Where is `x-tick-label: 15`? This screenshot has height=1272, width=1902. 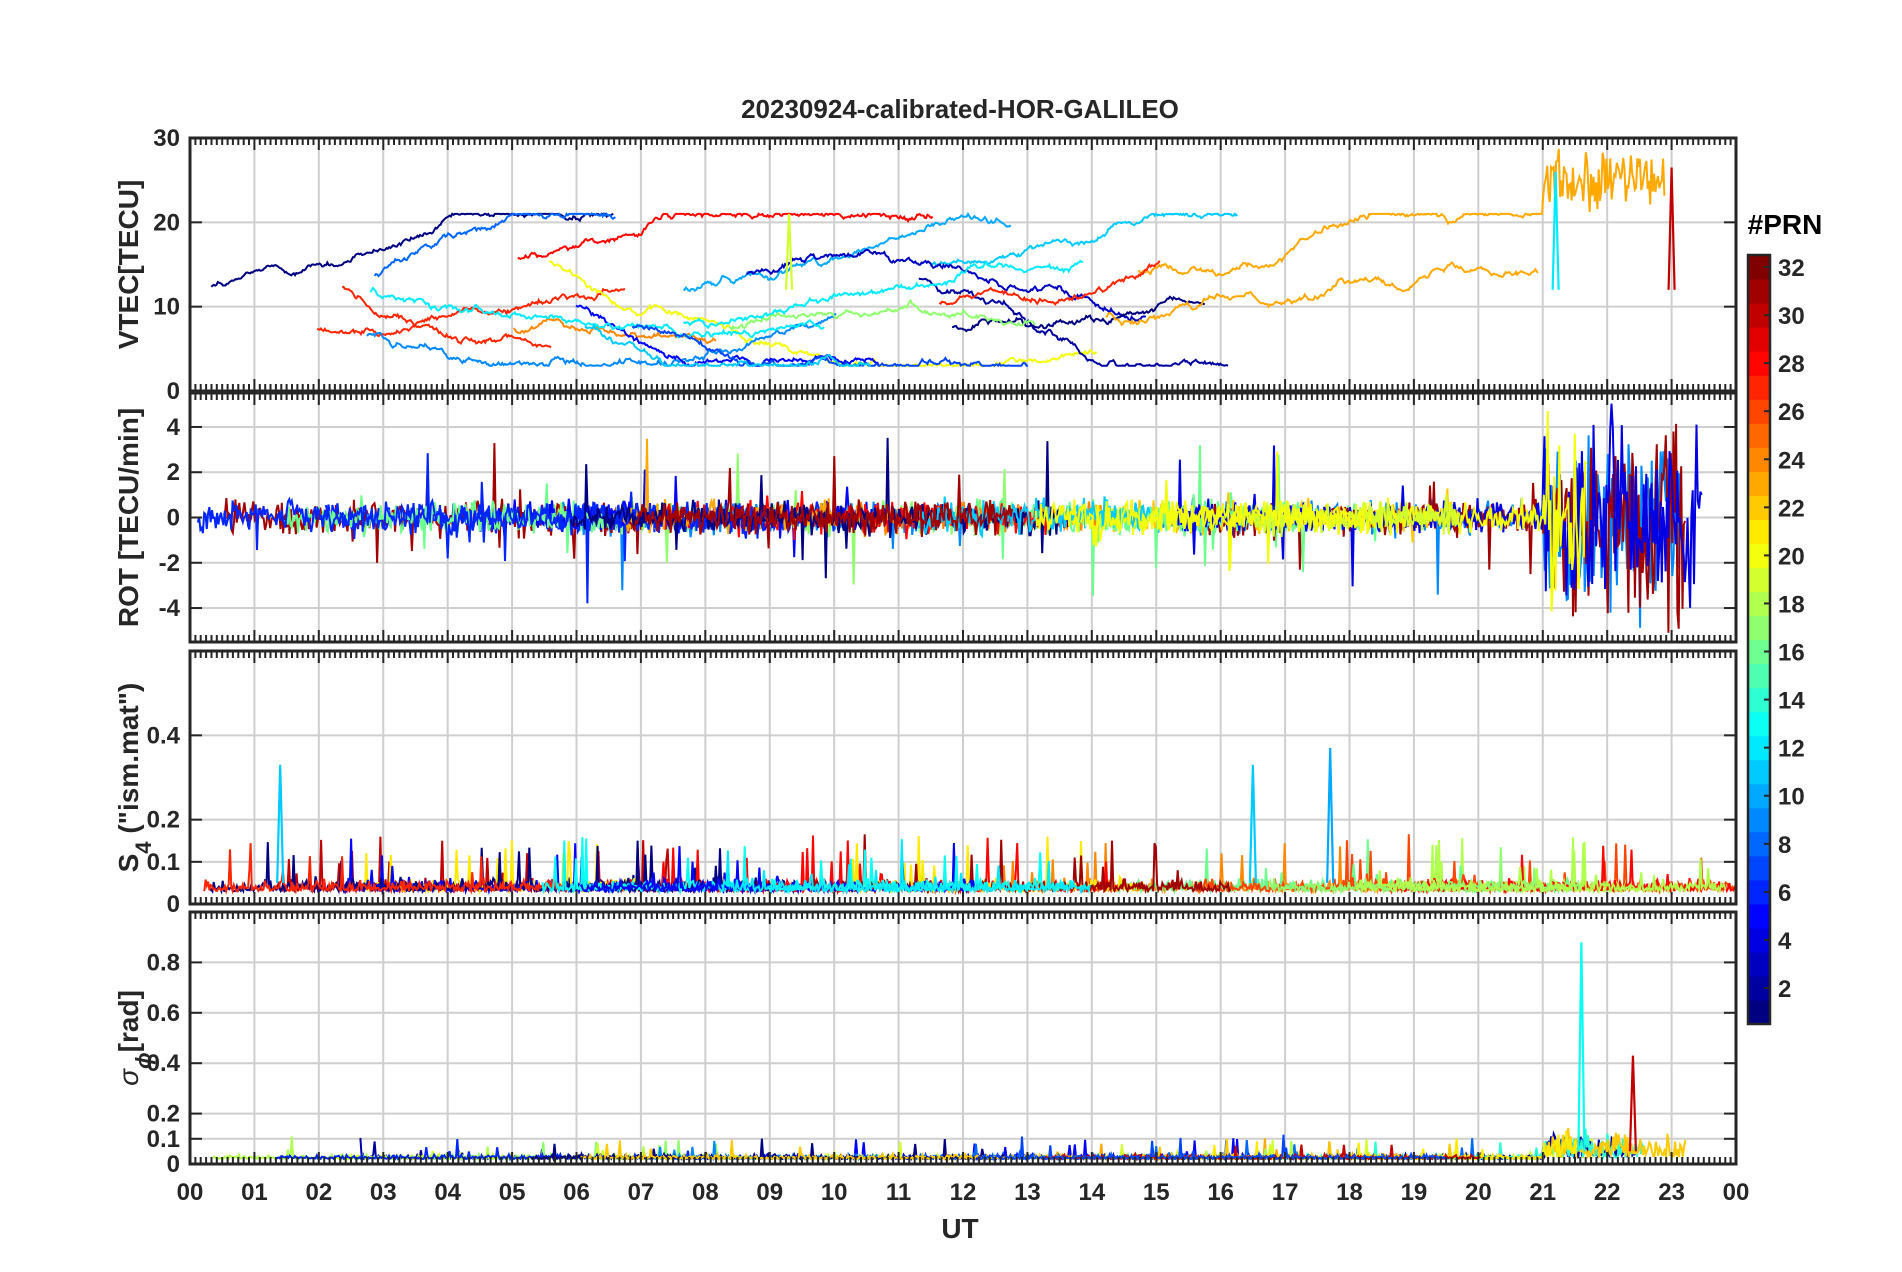 x-tick-label: 15 is located at coordinates (1156, 1192).